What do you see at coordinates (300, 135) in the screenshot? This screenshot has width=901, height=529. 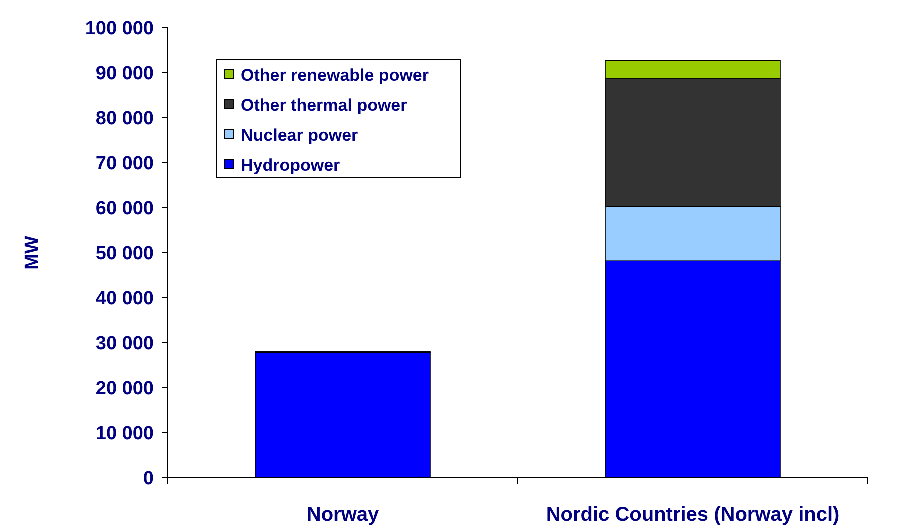 I see `legend-label: Nuclear power` at bounding box center [300, 135].